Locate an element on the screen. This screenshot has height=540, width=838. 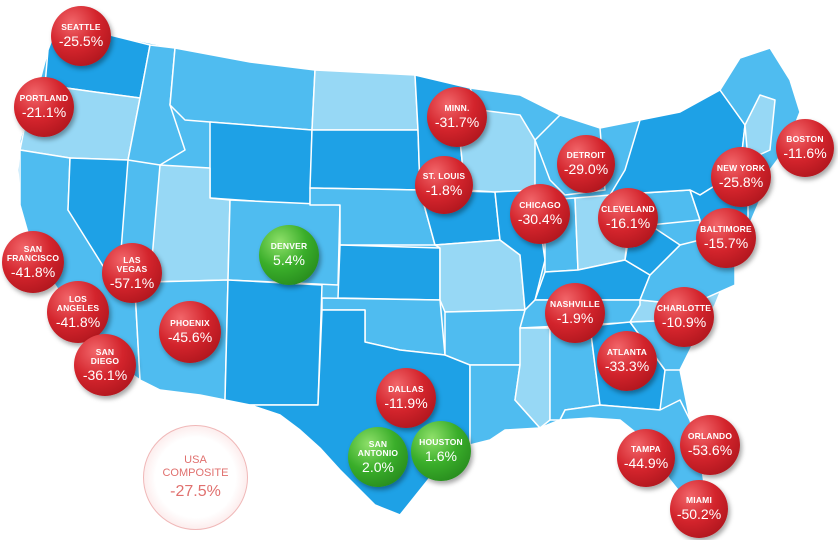
city-change: -1.9% is located at coordinates (575, 318).